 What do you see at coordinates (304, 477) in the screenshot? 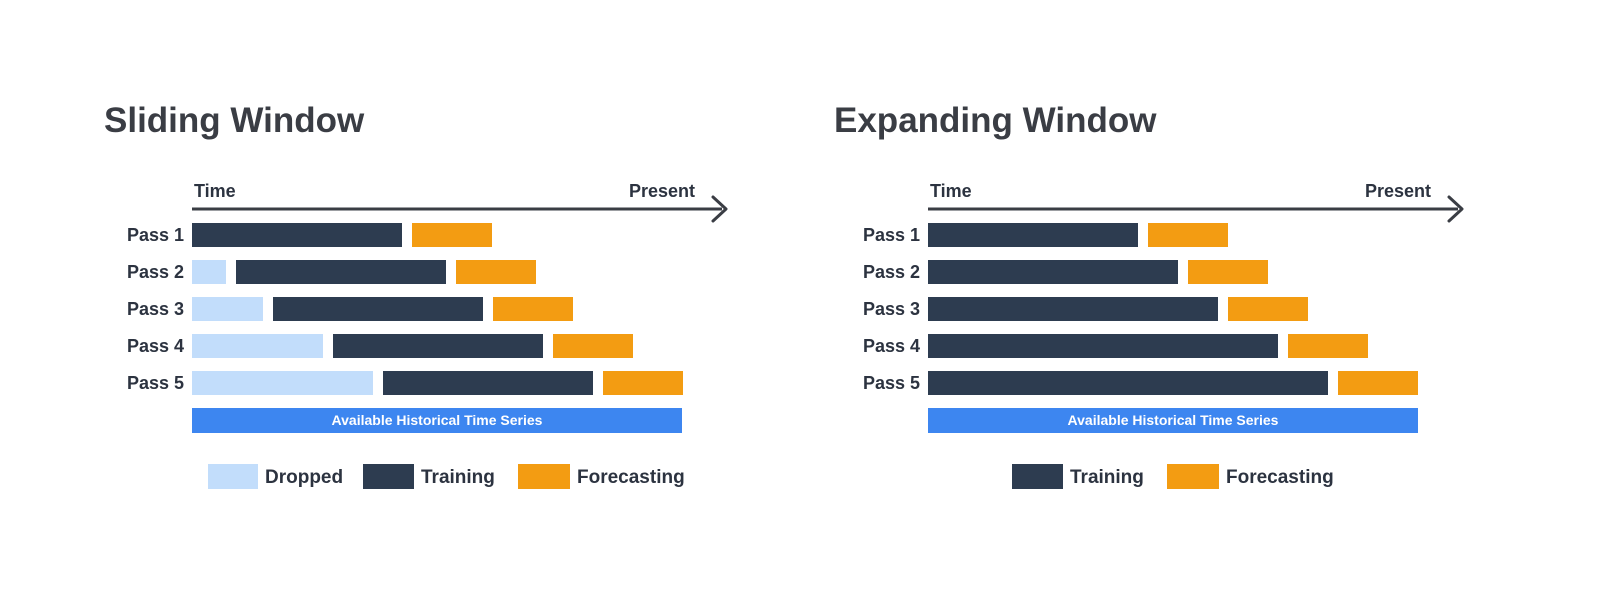
I see `legend-label: Dropped` at bounding box center [304, 477].